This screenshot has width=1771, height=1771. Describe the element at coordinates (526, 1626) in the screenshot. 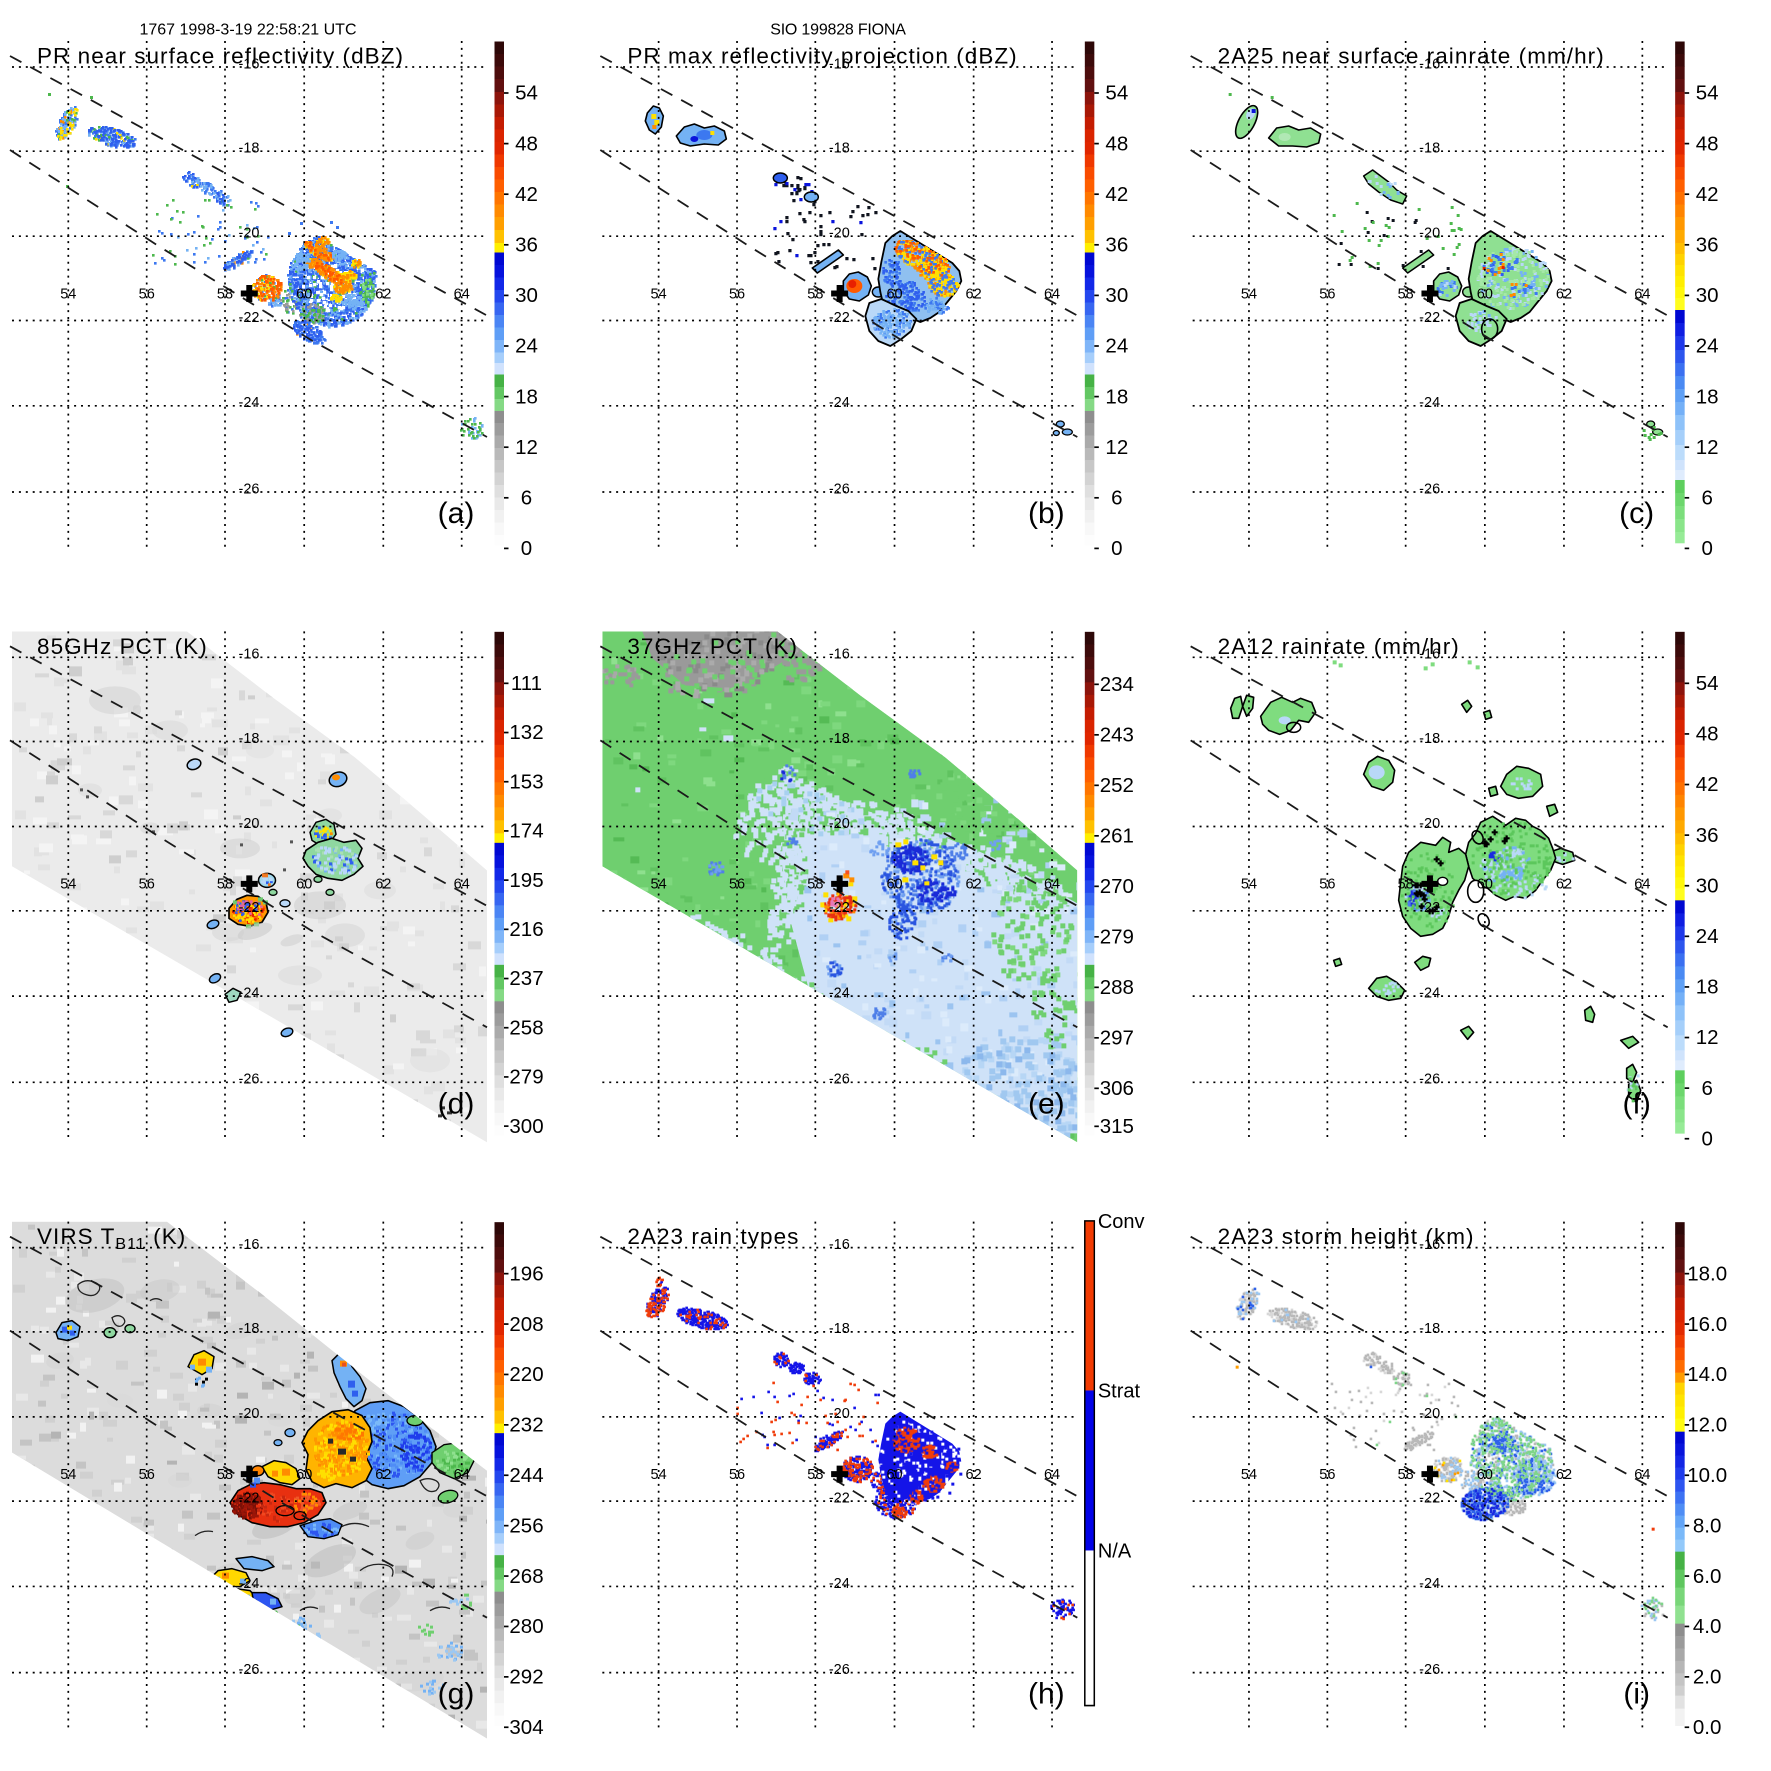

I see `svg-text: 280` at that location.